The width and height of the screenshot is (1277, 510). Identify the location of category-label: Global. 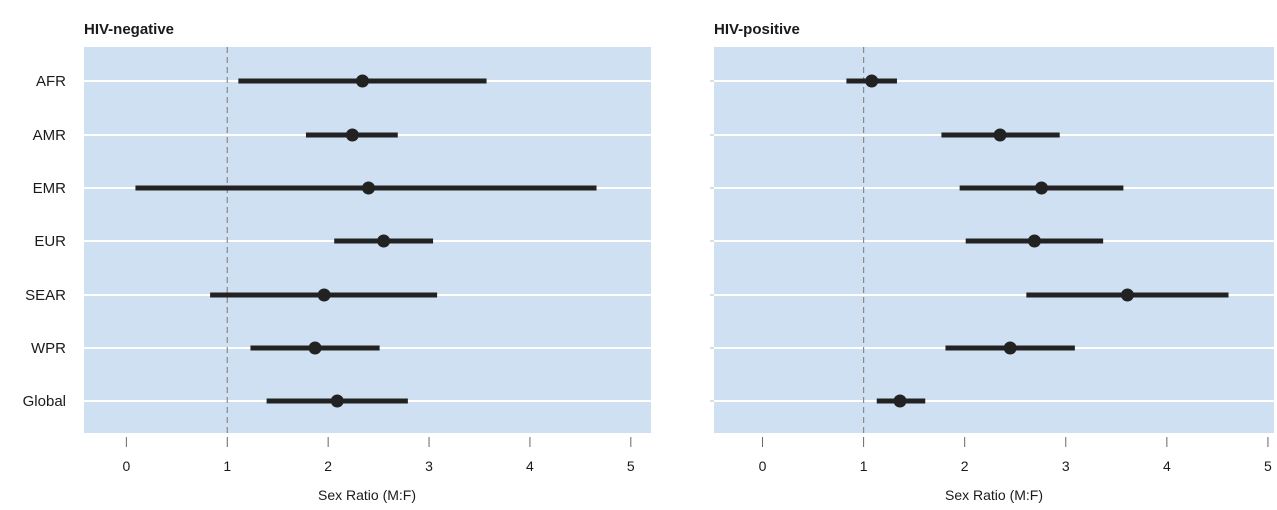
(44, 401).